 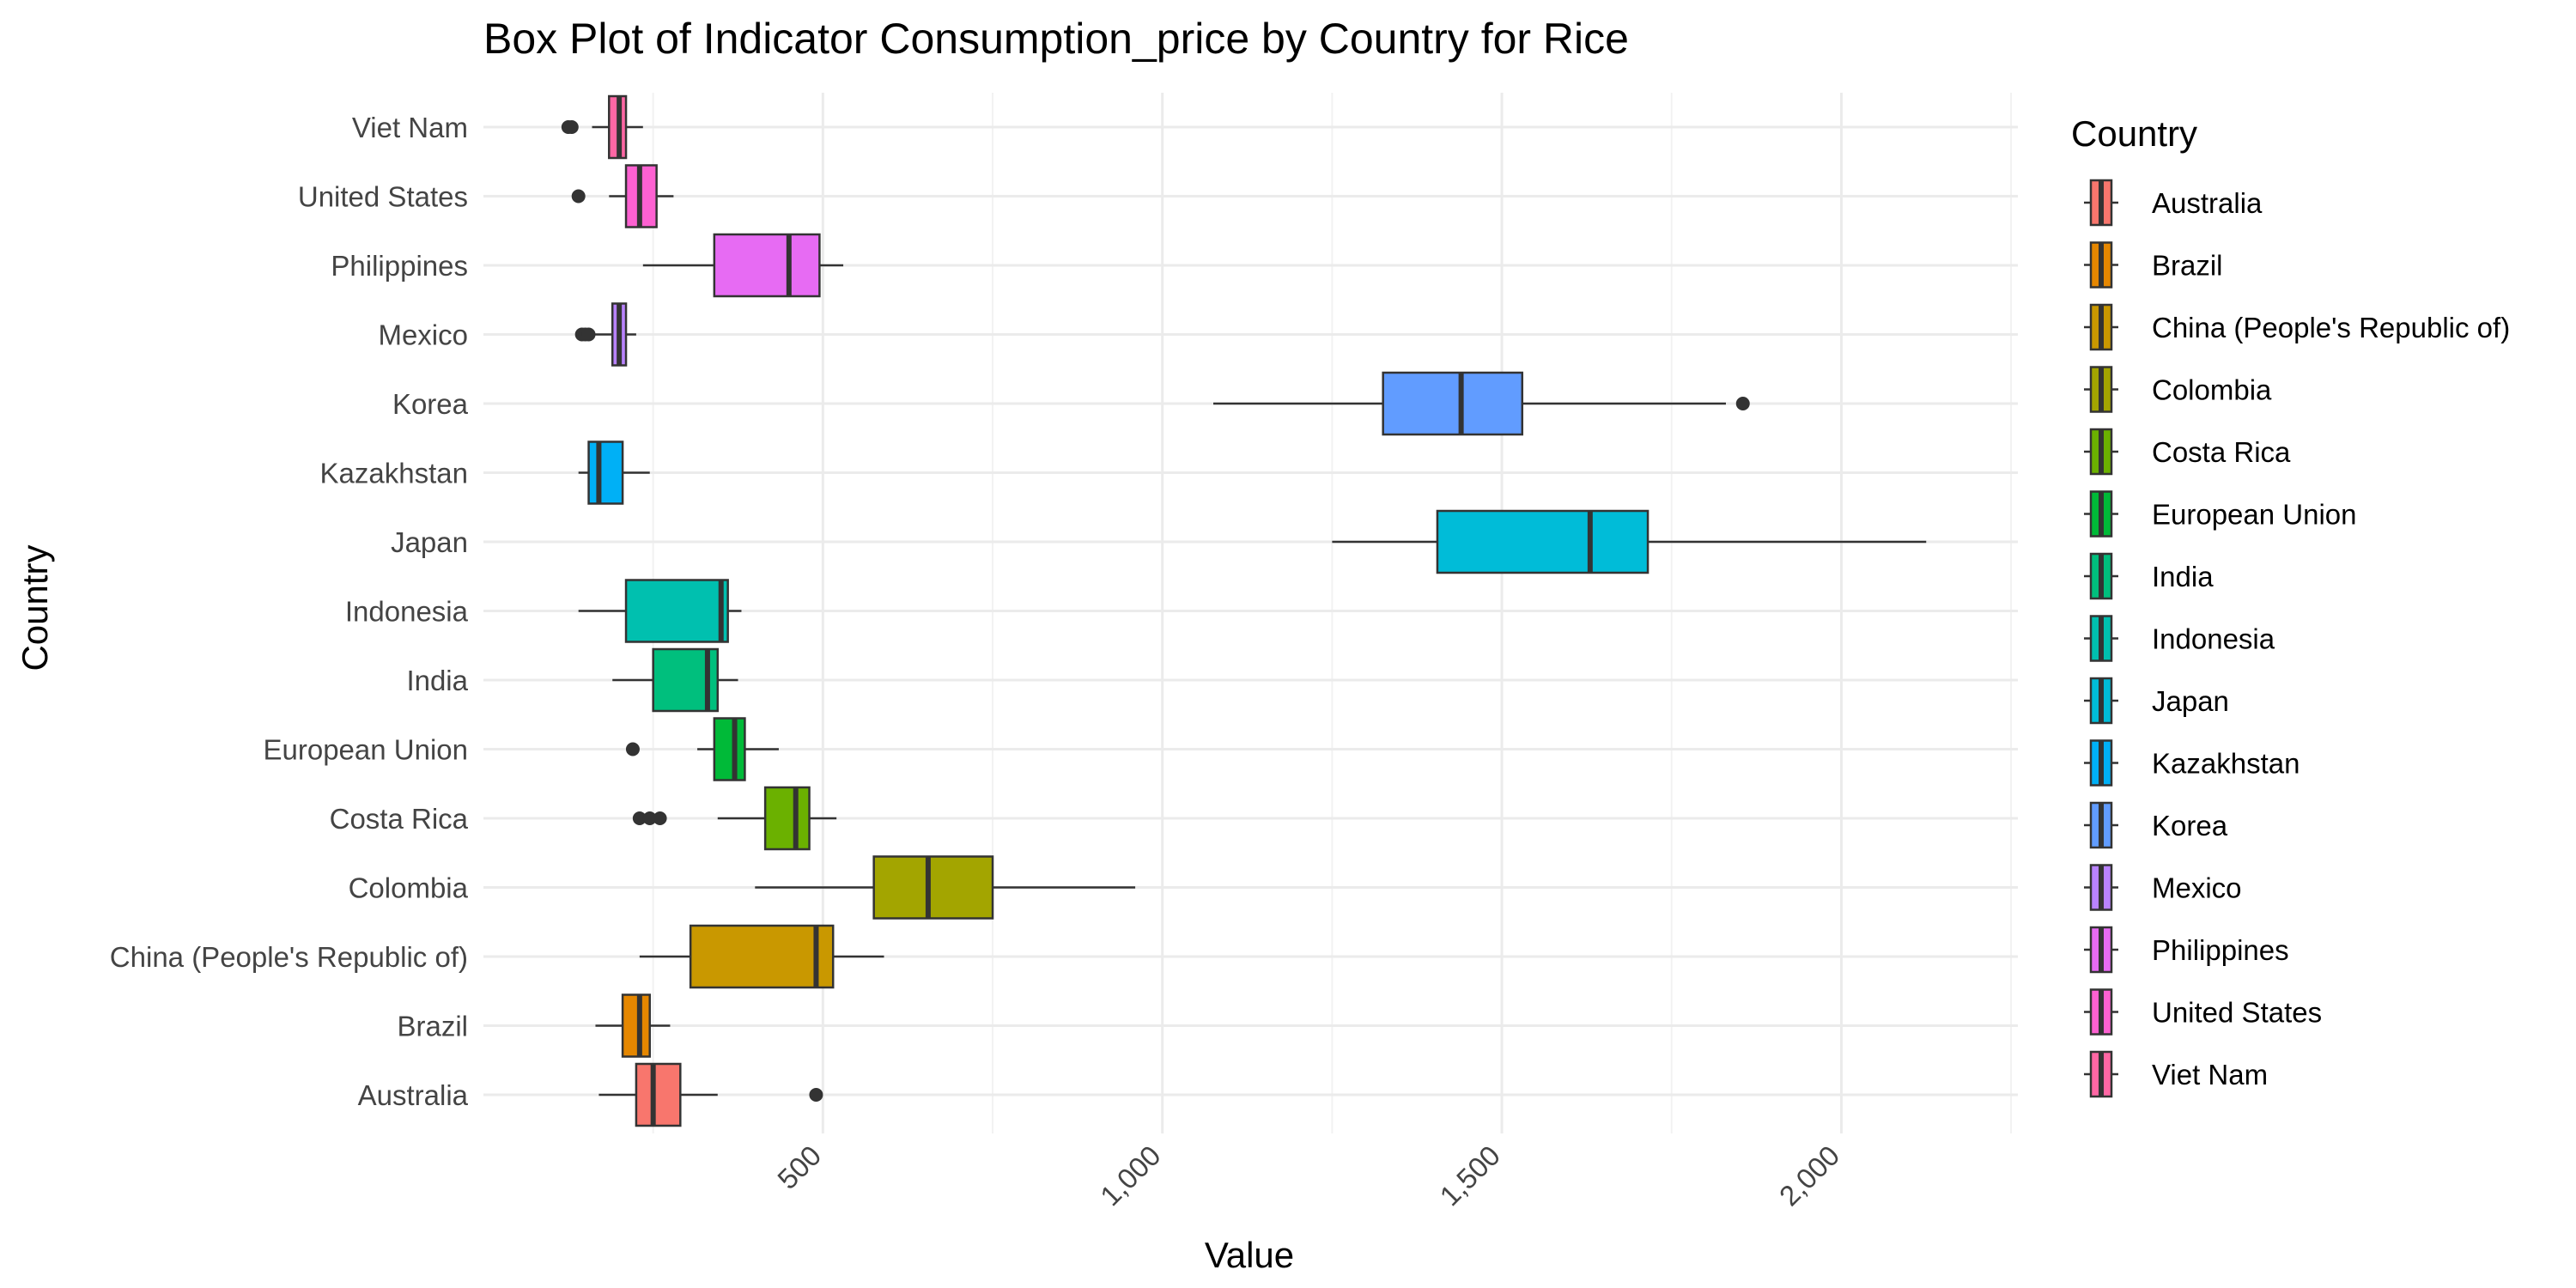 I want to click on legend-item: Kazakhstan, so click(x=2192, y=763).